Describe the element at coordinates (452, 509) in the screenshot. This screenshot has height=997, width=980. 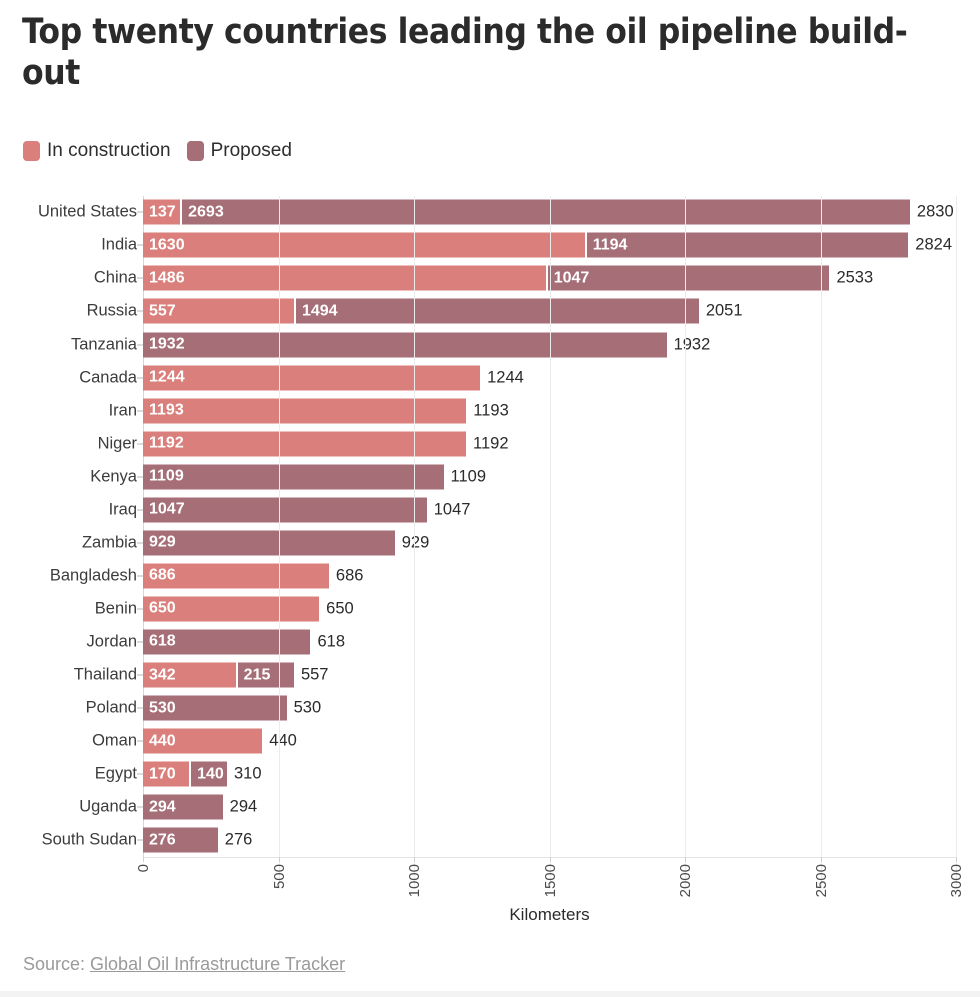
I see `bar-total-value: 1047` at that location.